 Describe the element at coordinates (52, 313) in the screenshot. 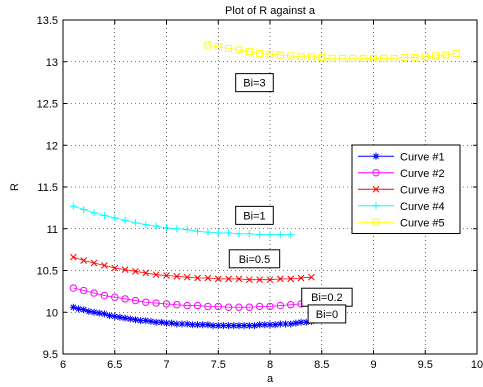

I see `y-tick-label: 10` at that location.